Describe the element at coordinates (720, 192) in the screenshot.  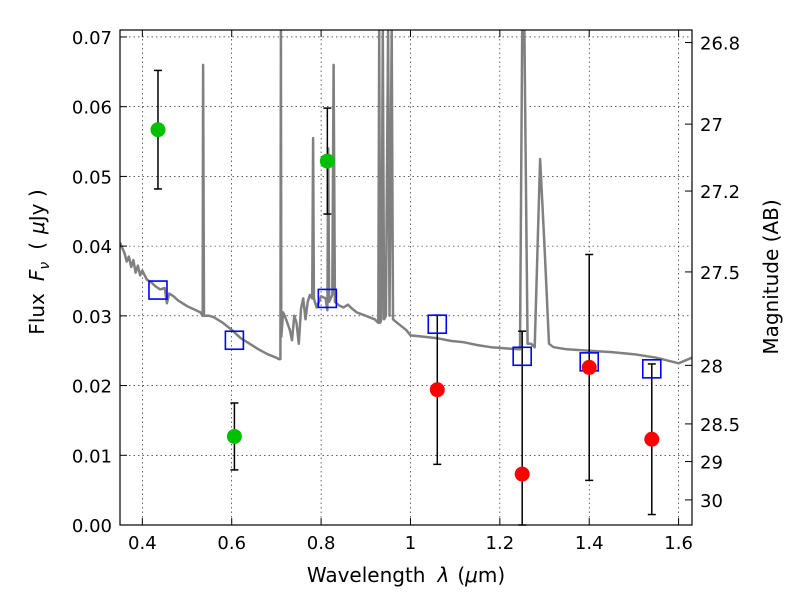
I see `y2-tick-label: 27.2` at that location.